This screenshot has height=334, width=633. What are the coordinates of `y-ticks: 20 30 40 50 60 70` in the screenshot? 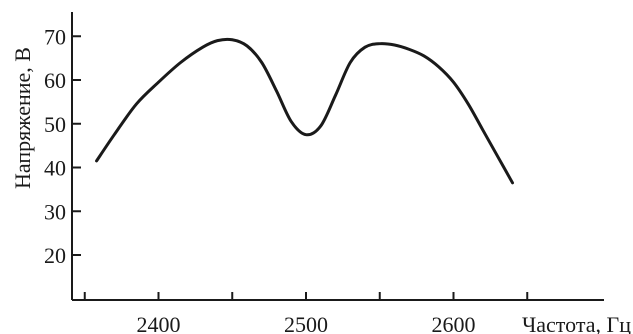 It's located at (62, 146).